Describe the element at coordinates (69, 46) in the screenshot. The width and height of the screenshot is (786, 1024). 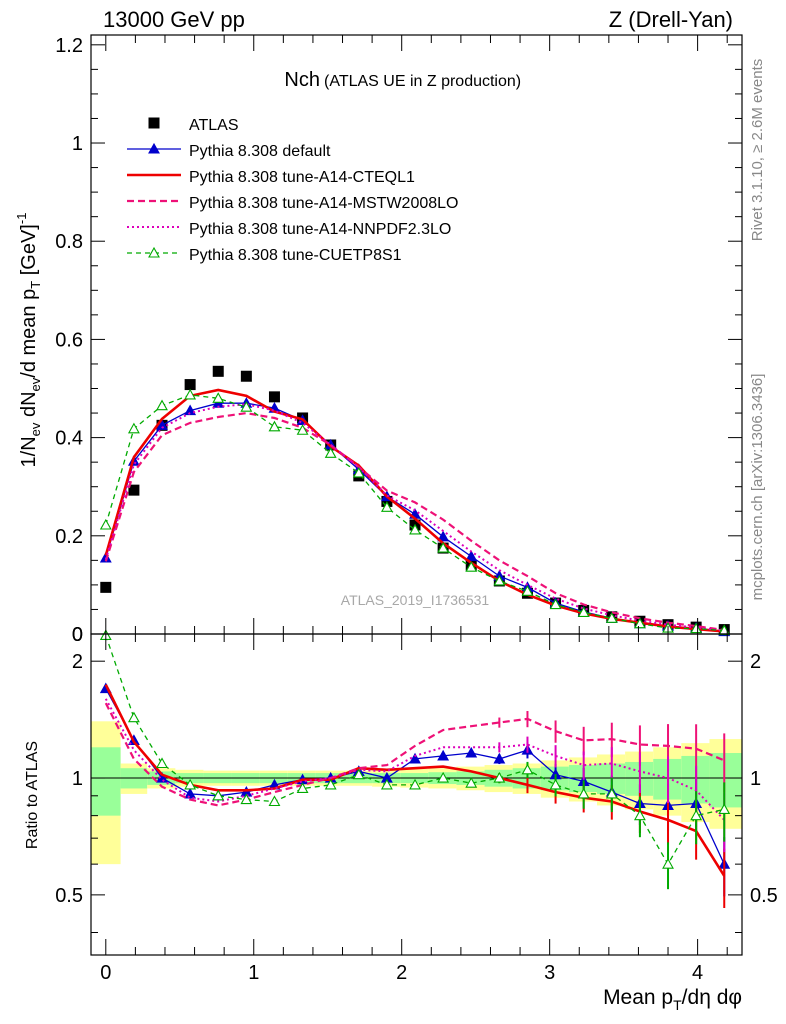
I see `main-y-tick-label: 1.2` at that location.